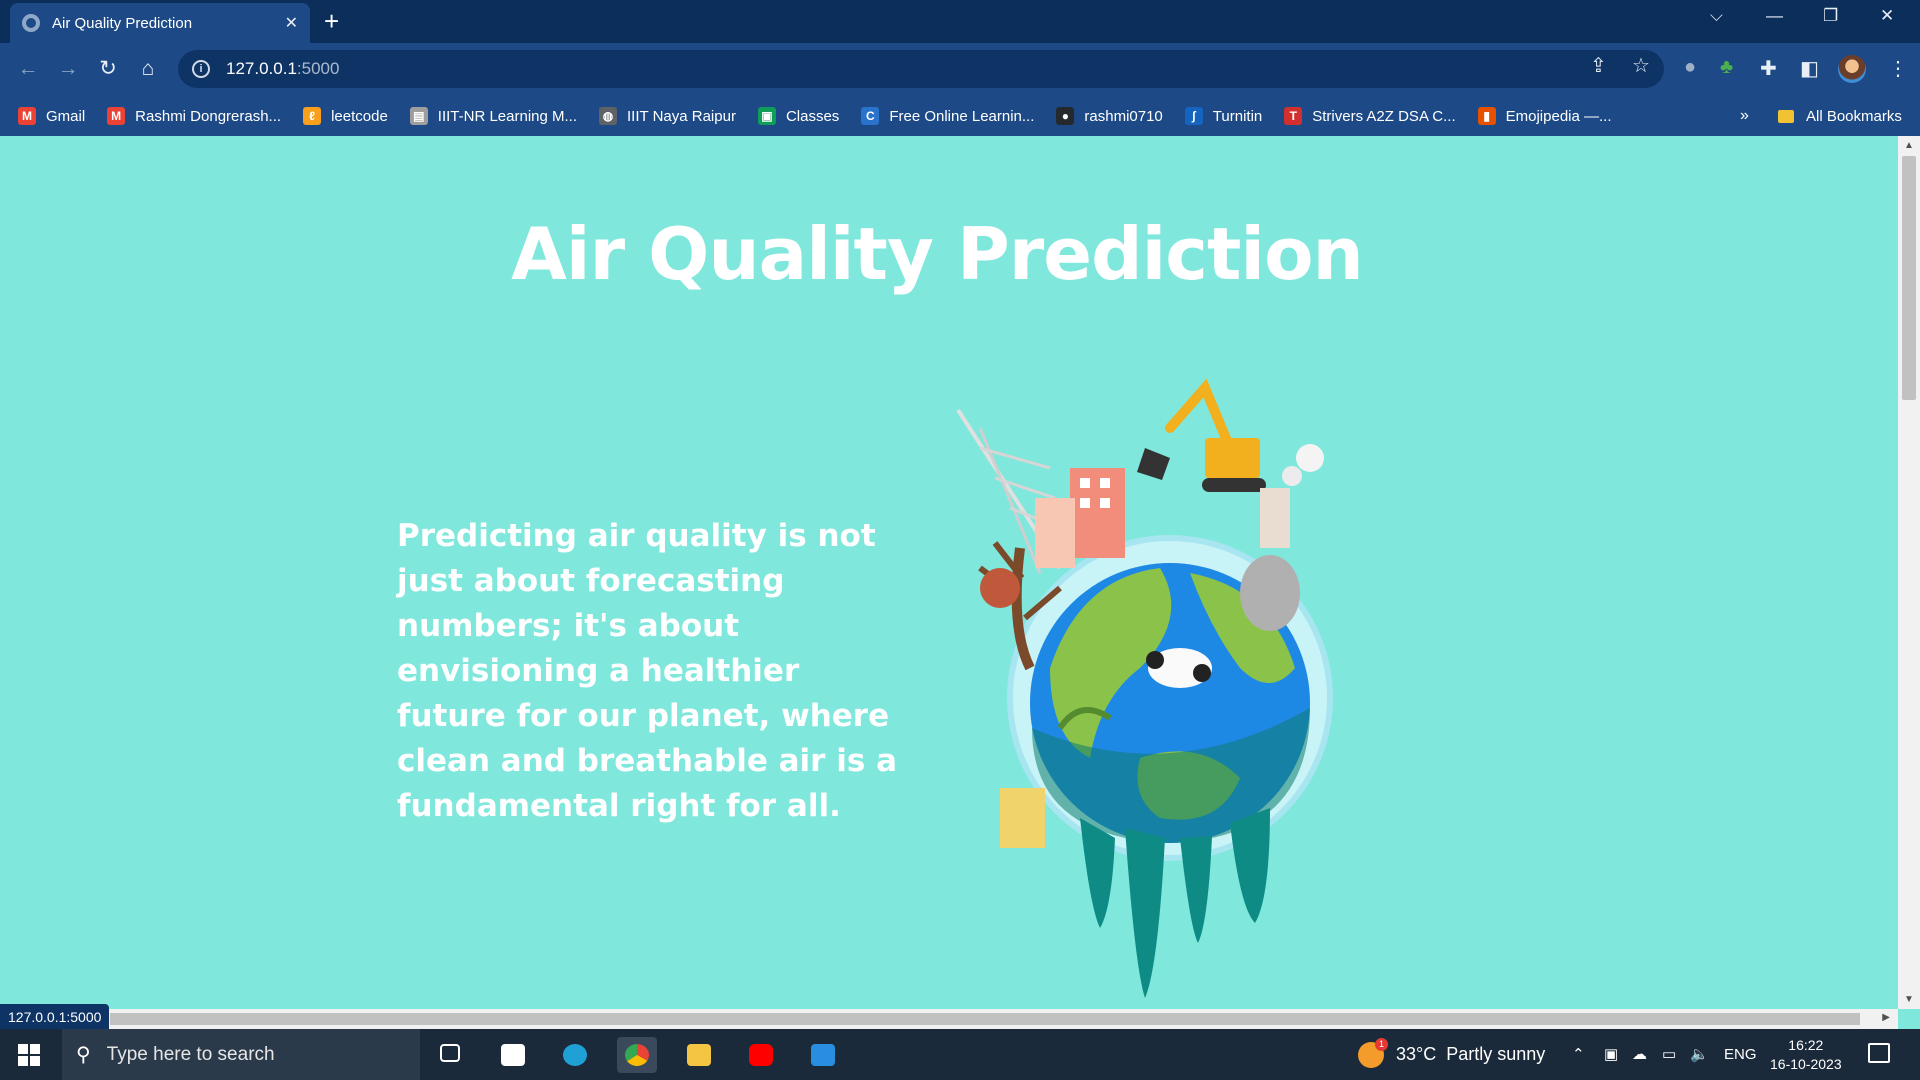  I want to click on clock: 16:22 16-10-2023, so click(1806, 1055).